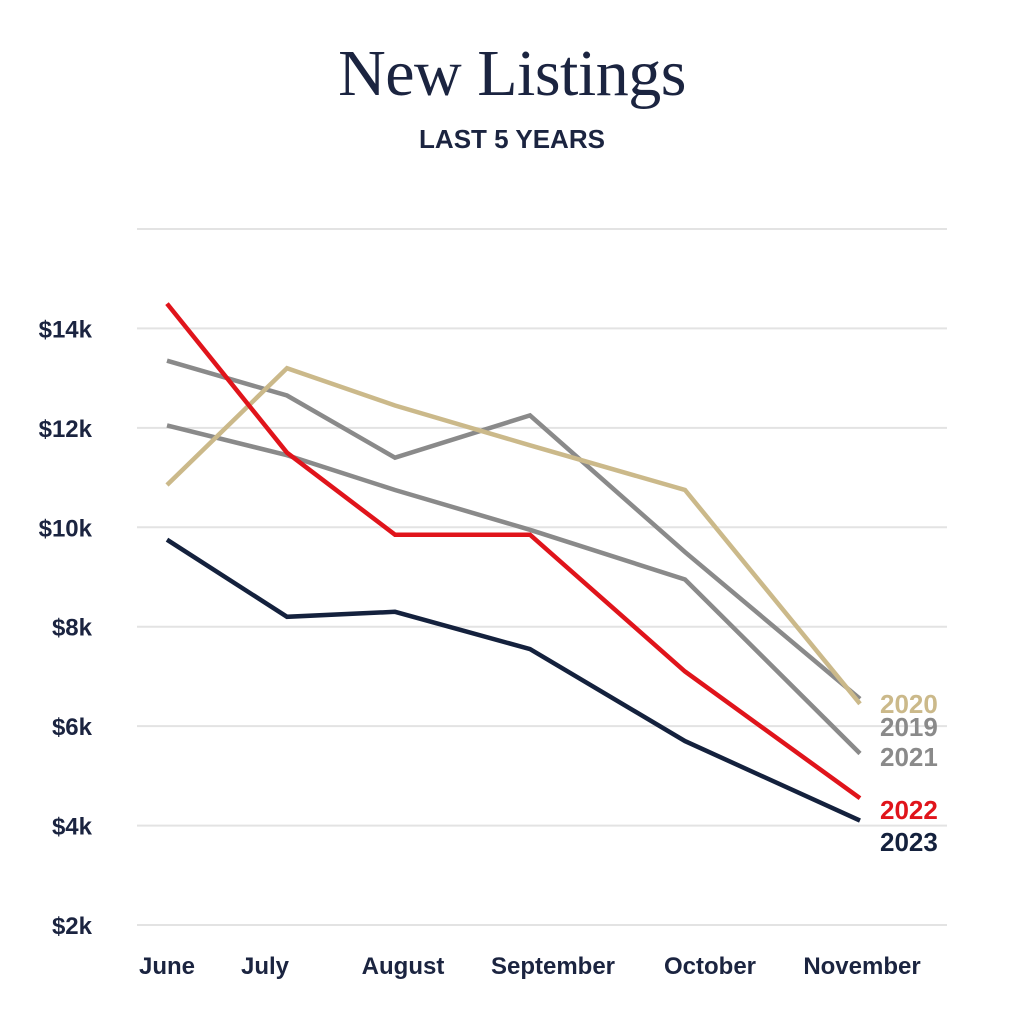 Image resolution: width=1024 pixels, height=1024 pixels. What do you see at coordinates (512, 139) in the screenshot?
I see `chart-subtitle: LAST 5 YEARS` at bounding box center [512, 139].